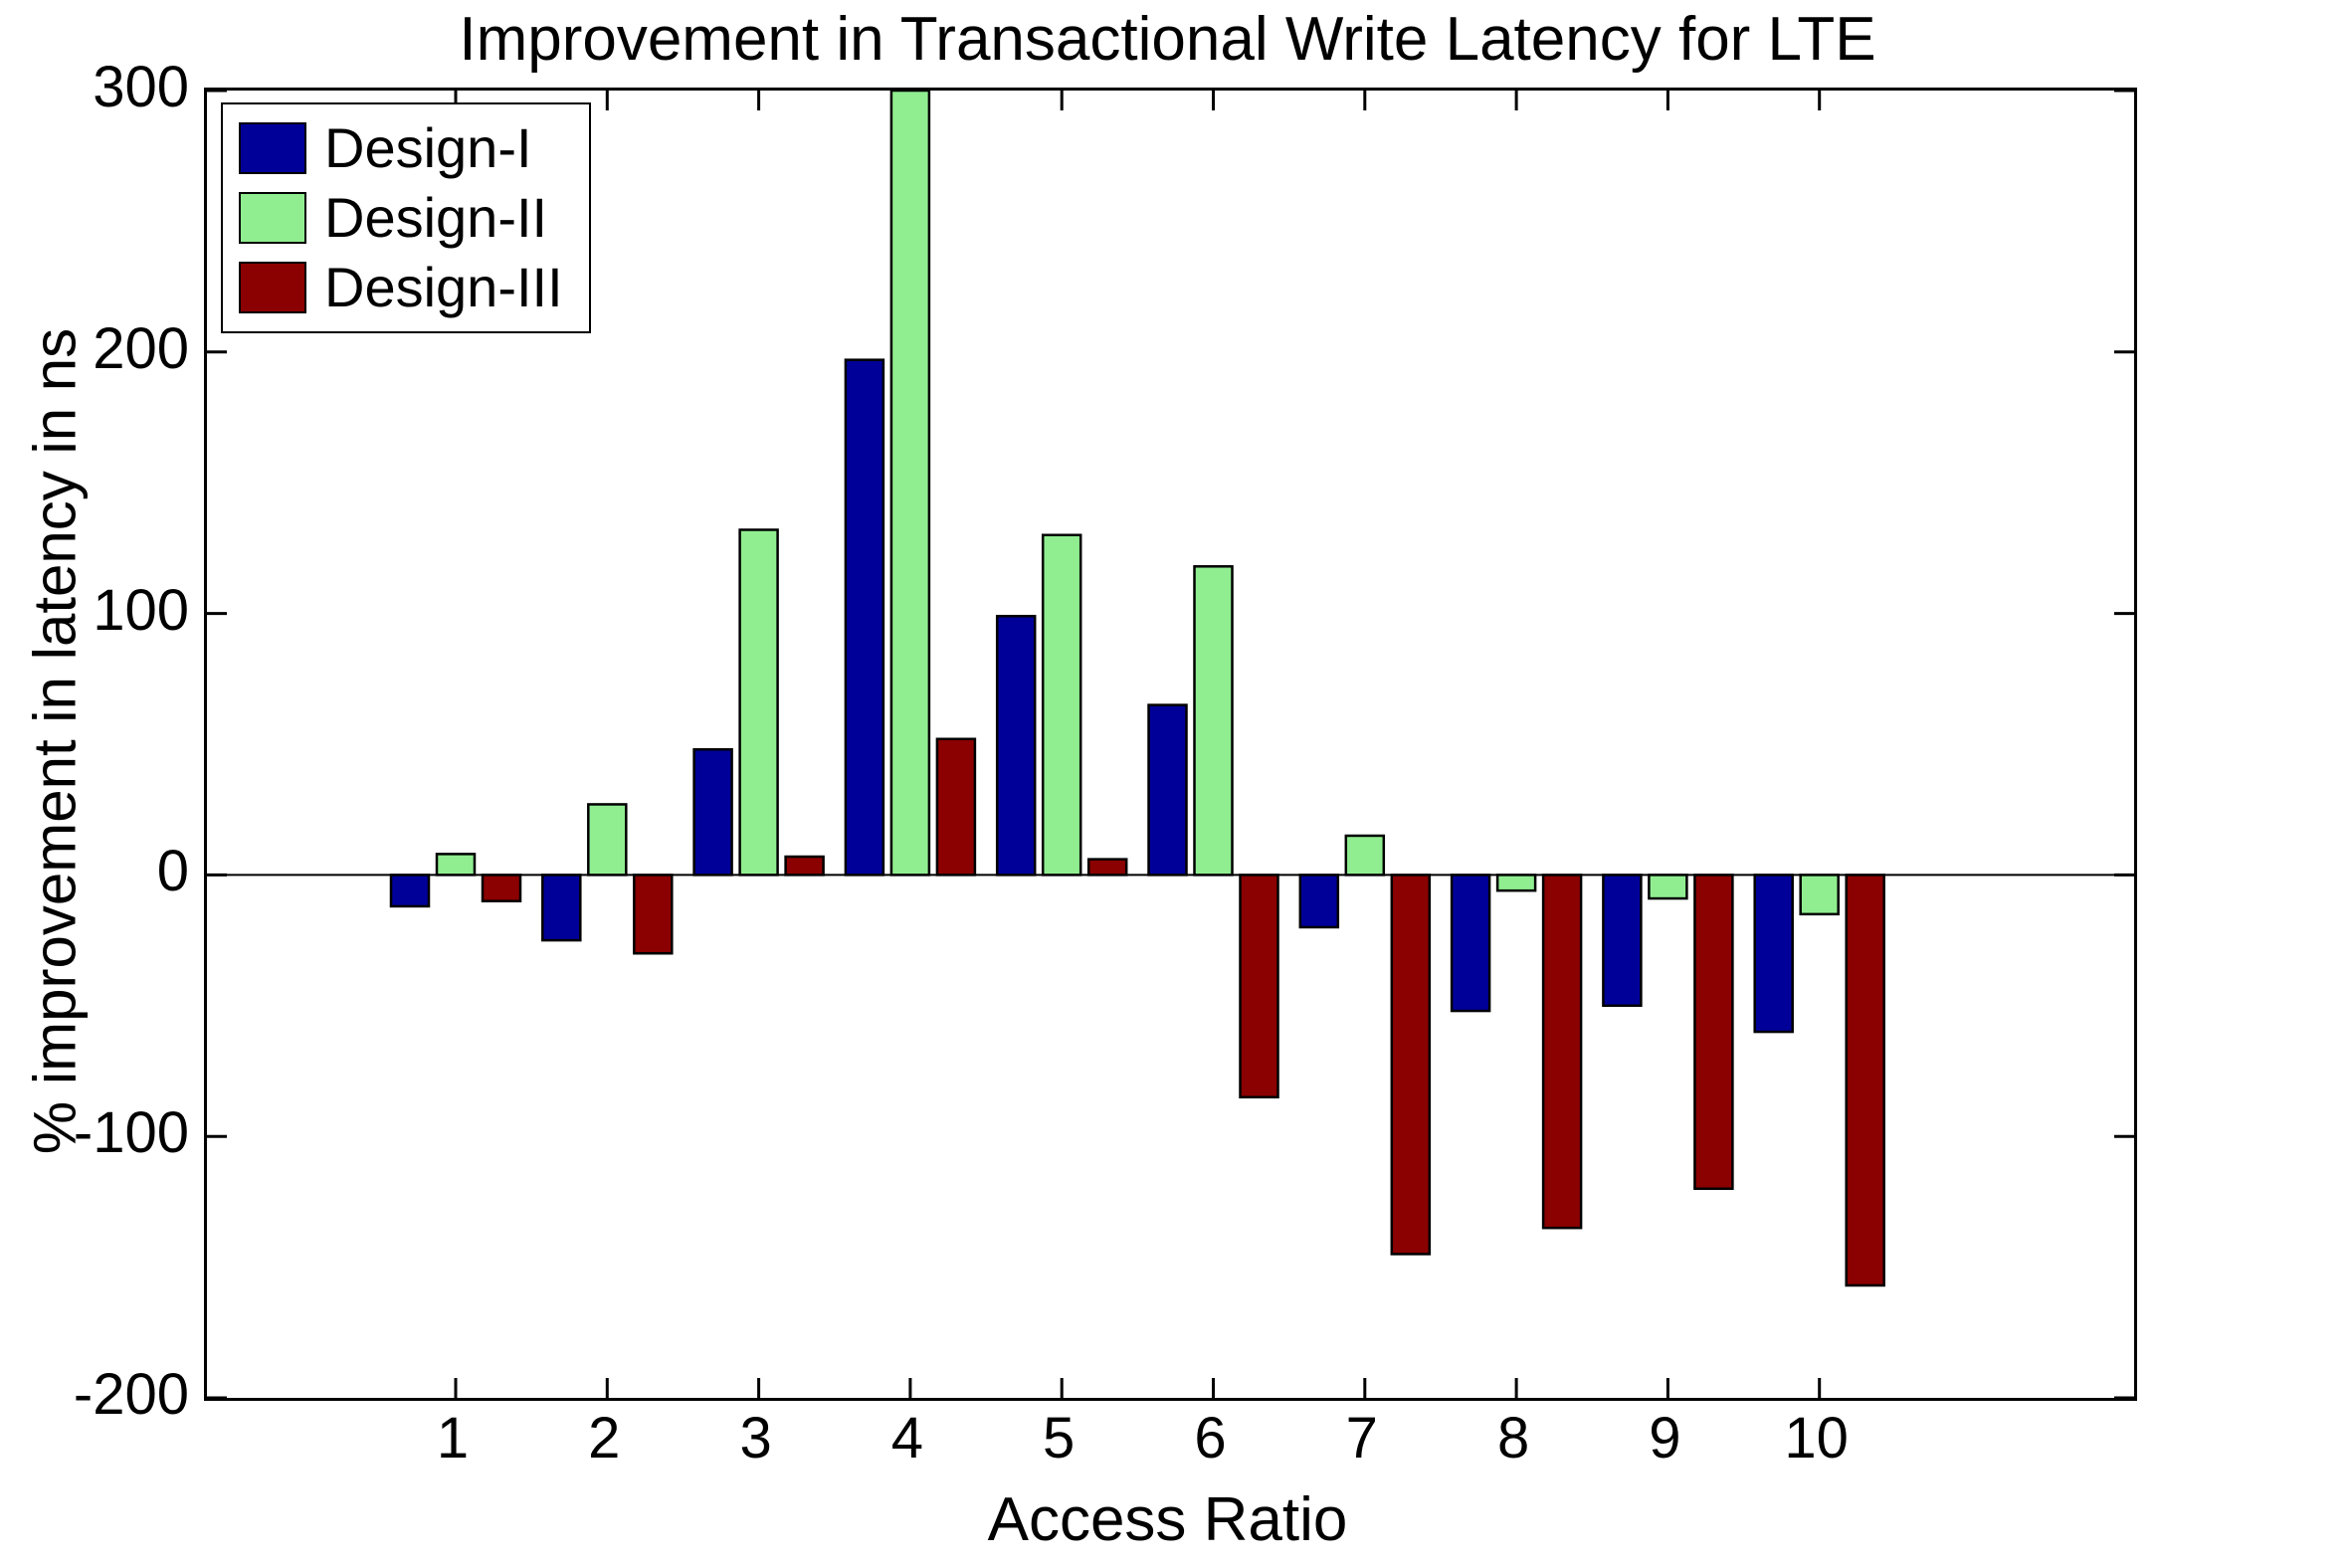 This screenshot has width=2352, height=1568. Describe the element at coordinates (1665, 1438) in the screenshot. I see `x-tick-label: 9` at that location.